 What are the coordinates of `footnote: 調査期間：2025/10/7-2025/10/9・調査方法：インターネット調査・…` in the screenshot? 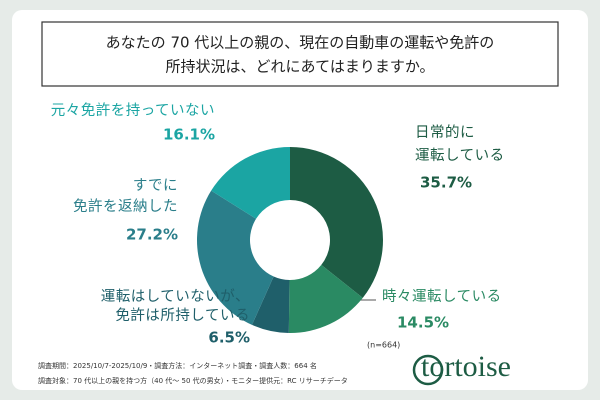 It's located at (177, 365).